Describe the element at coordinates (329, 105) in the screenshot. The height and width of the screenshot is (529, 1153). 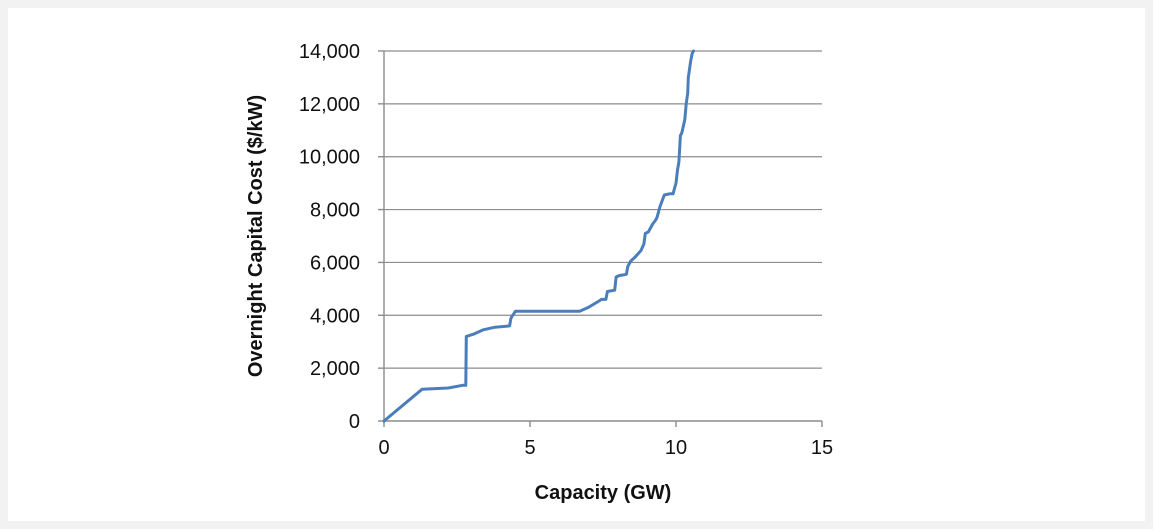
I see `y-tick-label: 12,000` at that location.